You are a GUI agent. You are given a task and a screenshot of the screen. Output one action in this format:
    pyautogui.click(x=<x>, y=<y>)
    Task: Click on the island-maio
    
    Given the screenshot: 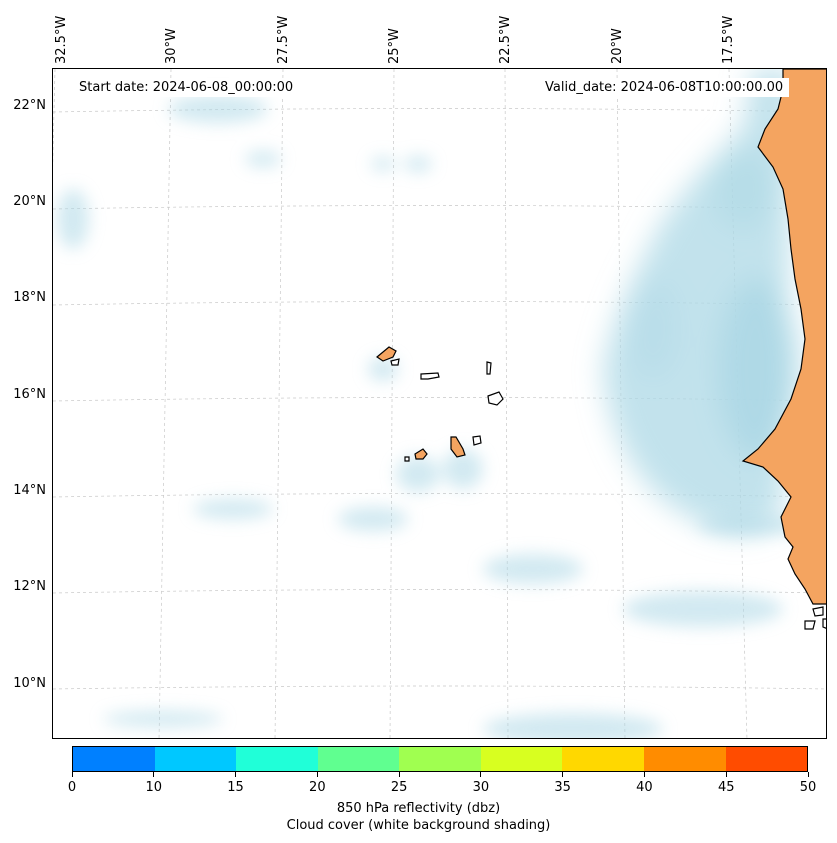 What is the action you would take?
    pyautogui.click(x=477, y=440)
    